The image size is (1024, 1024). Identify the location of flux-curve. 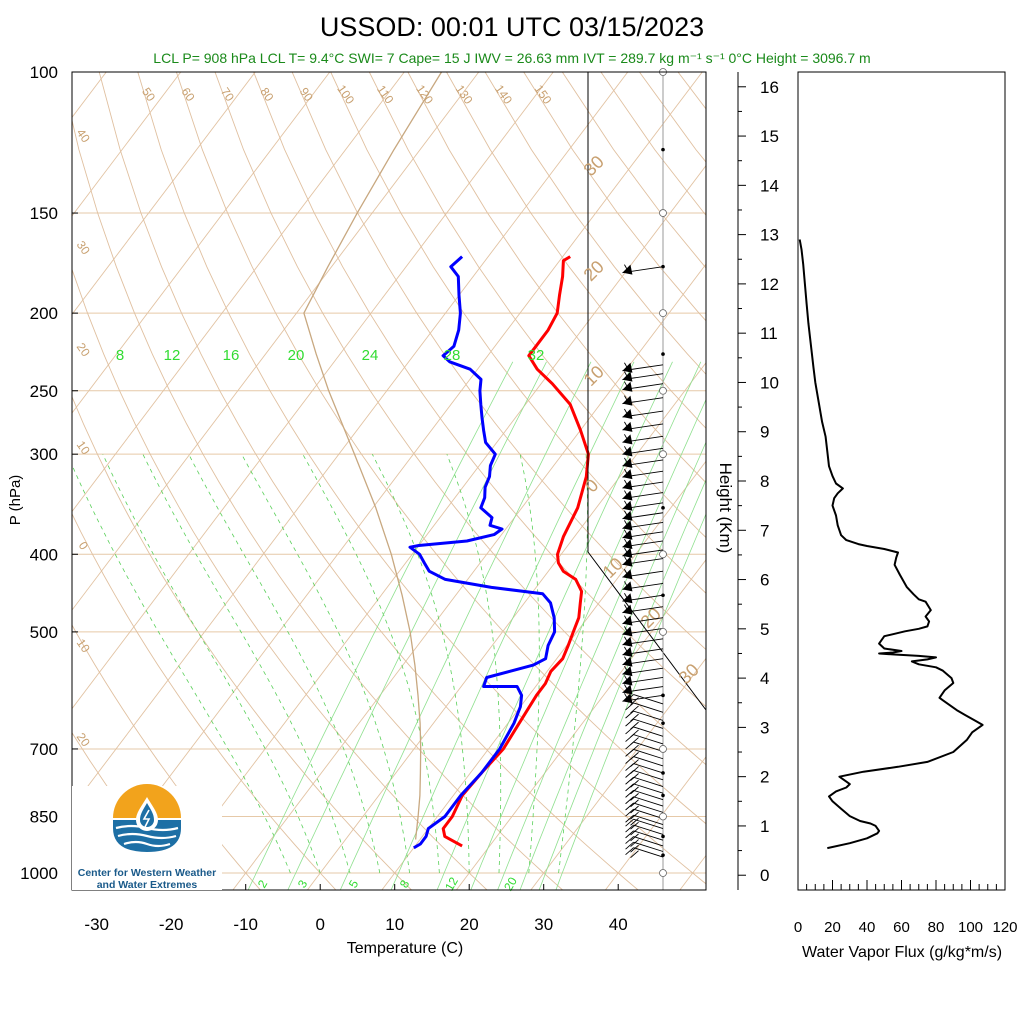
(891, 544).